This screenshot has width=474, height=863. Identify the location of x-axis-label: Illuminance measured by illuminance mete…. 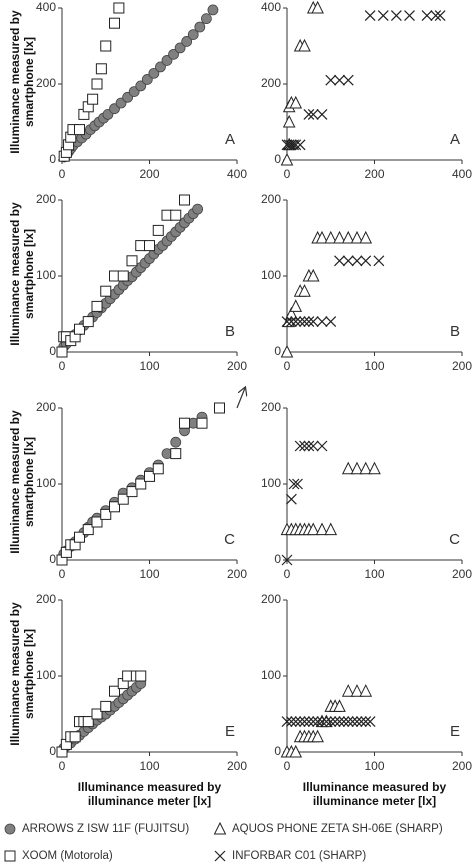
(149, 794).